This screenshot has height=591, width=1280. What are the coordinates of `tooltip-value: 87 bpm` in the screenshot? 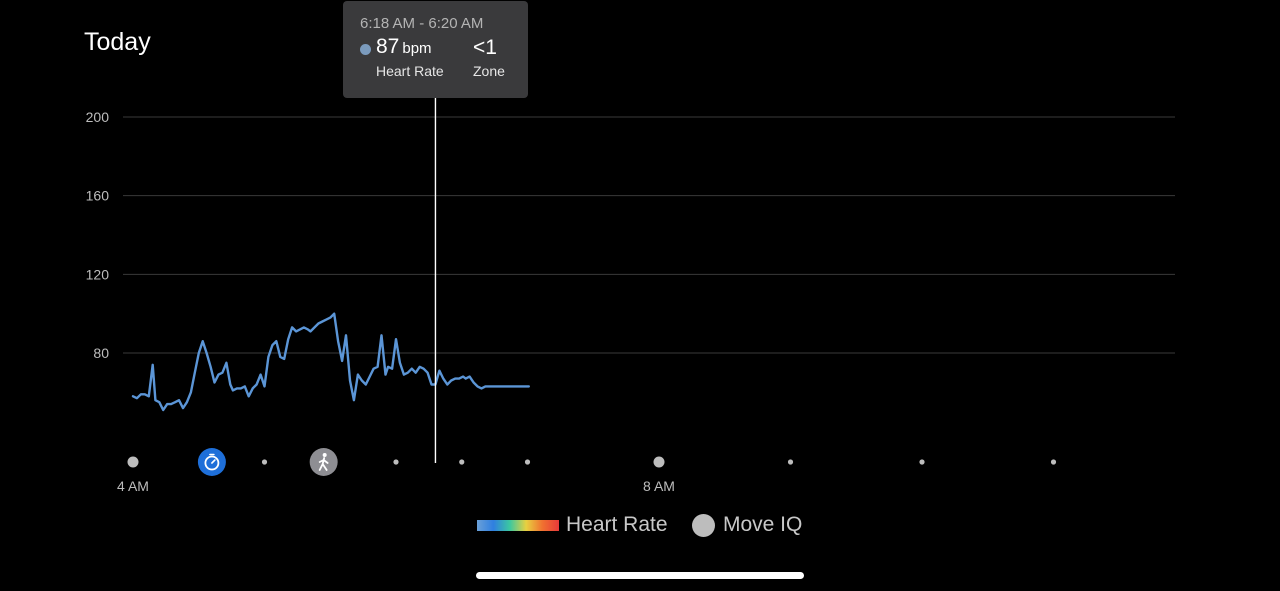 It's located at (404, 47).